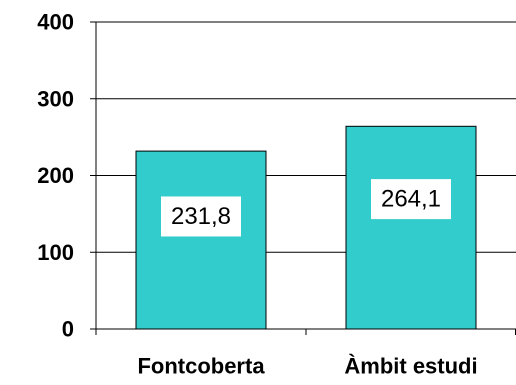 Image resolution: width=516 pixels, height=385 pixels. I want to click on data-label: 264,1, so click(411, 199).